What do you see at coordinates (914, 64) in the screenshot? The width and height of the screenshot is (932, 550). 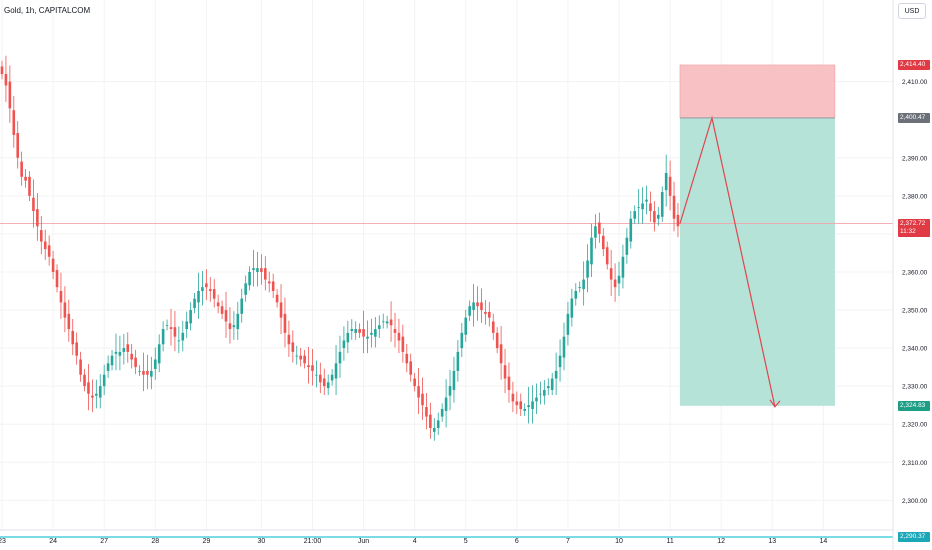 I see `stop-price-tag: 2,414.40` at bounding box center [914, 64].